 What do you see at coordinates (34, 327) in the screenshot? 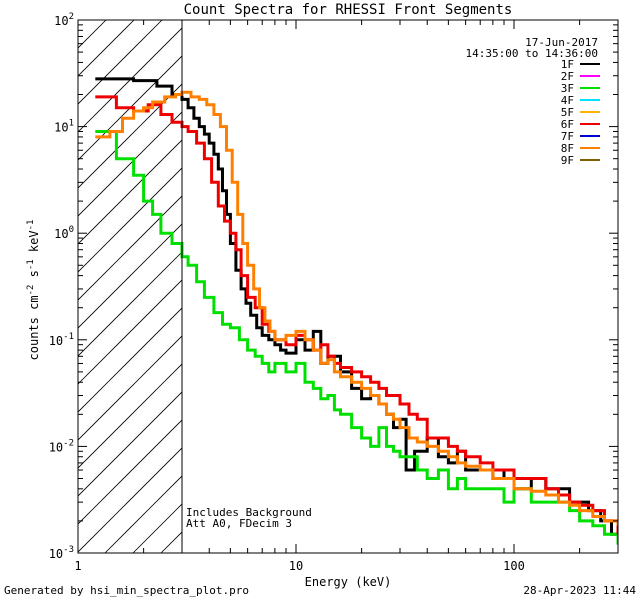
I see `y-label-part-counts: counts cm` at bounding box center [34, 327].